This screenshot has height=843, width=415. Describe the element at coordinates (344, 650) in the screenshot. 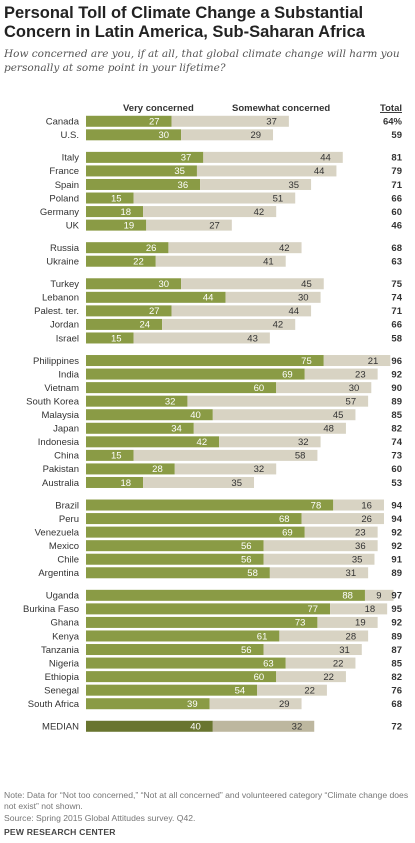

I see `value-label-somewhat: 31` at that location.